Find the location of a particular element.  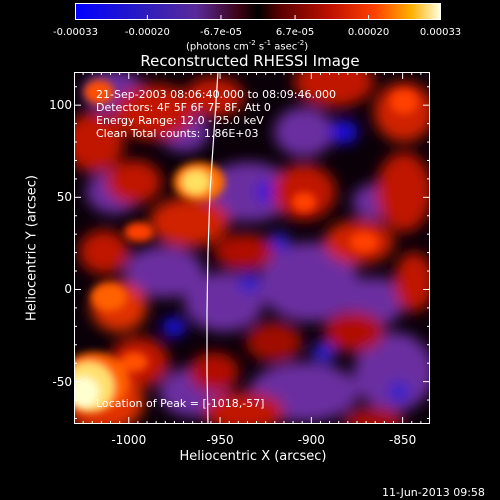

y-tick-label: -50 is located at coordinates (62, 381).